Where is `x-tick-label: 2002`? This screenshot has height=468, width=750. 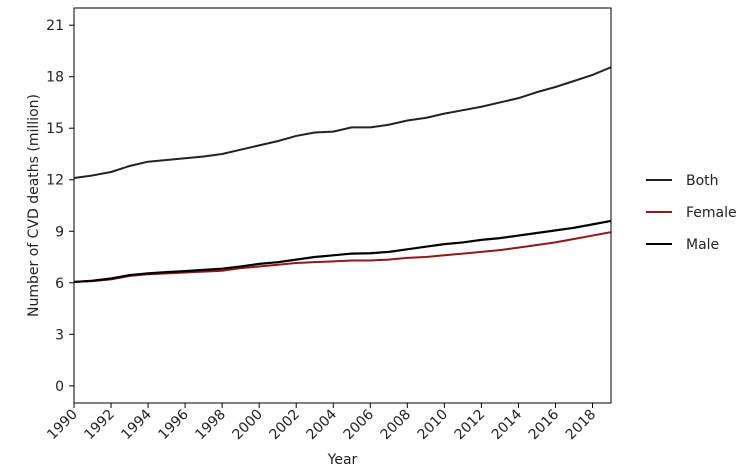 x-tick-label: 2002 is located at coordinates (285, 425).